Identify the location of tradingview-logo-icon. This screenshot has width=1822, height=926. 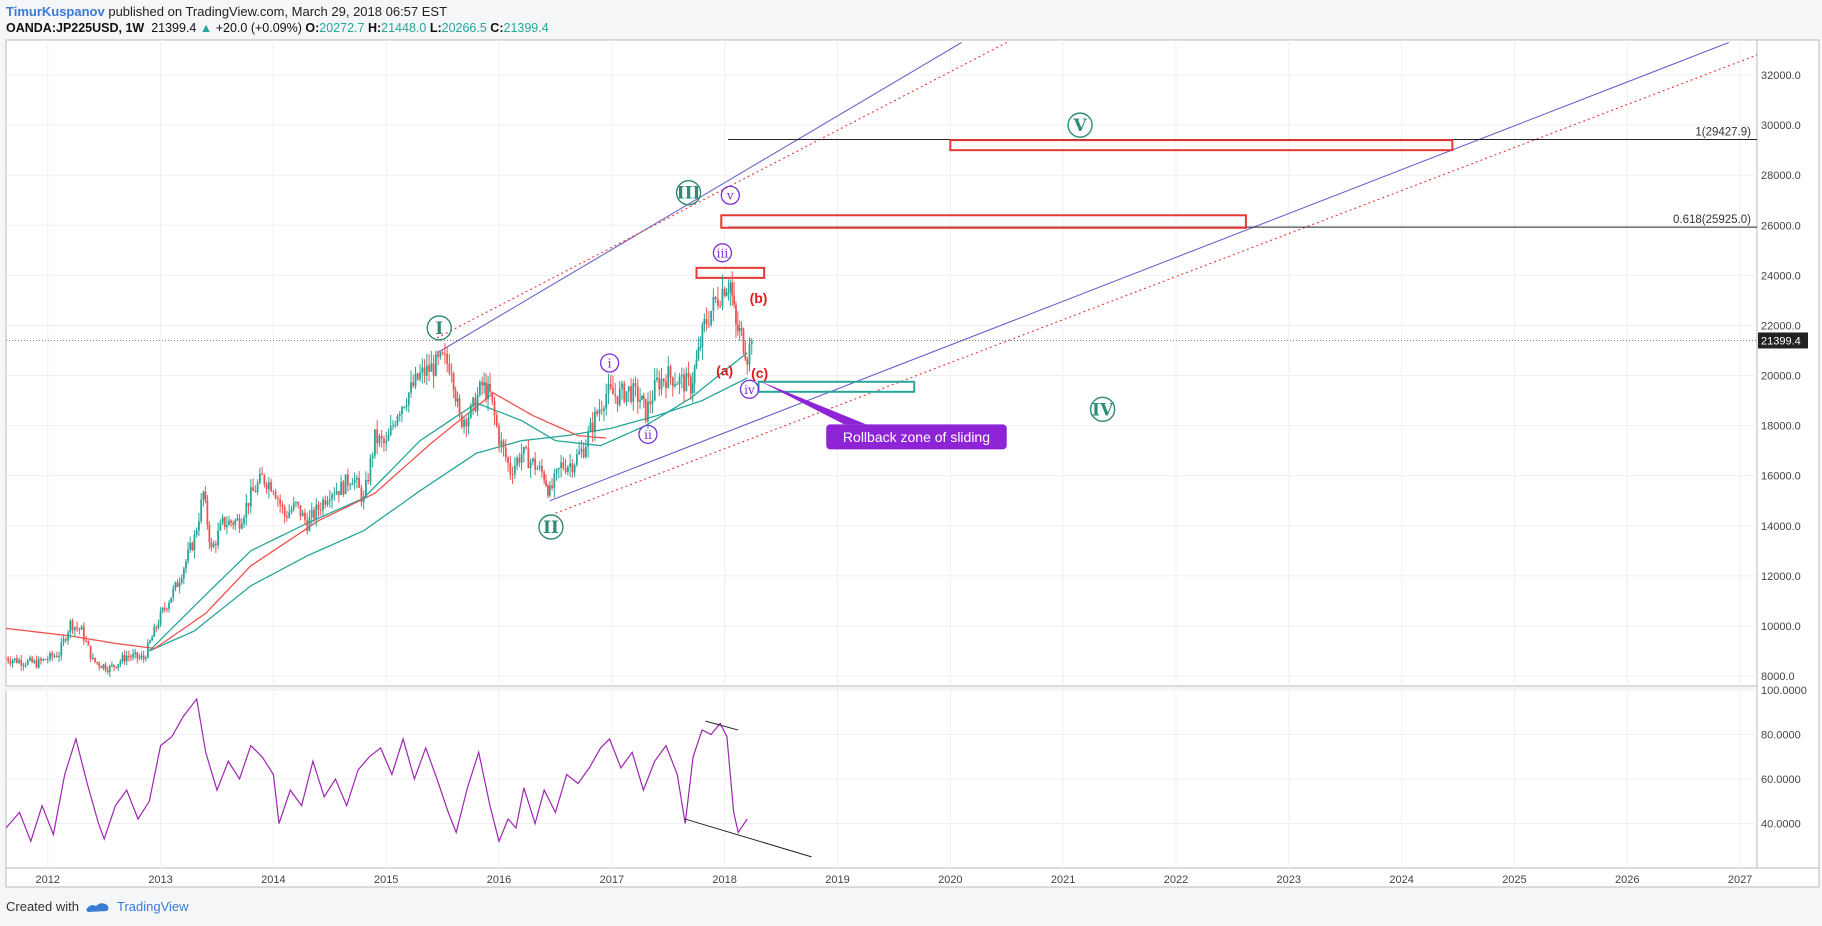
(97, 907).